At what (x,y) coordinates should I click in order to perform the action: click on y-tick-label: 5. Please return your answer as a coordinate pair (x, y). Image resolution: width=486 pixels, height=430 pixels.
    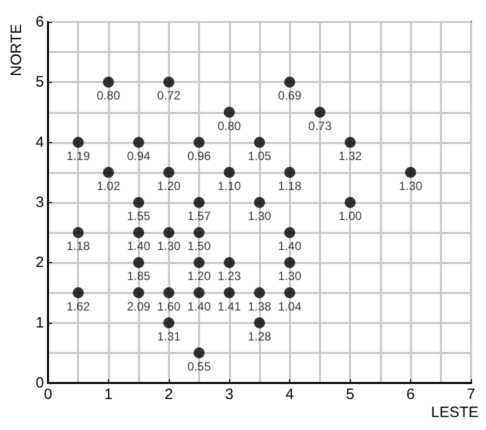
    Looking at the image, I should click on (40, 82).